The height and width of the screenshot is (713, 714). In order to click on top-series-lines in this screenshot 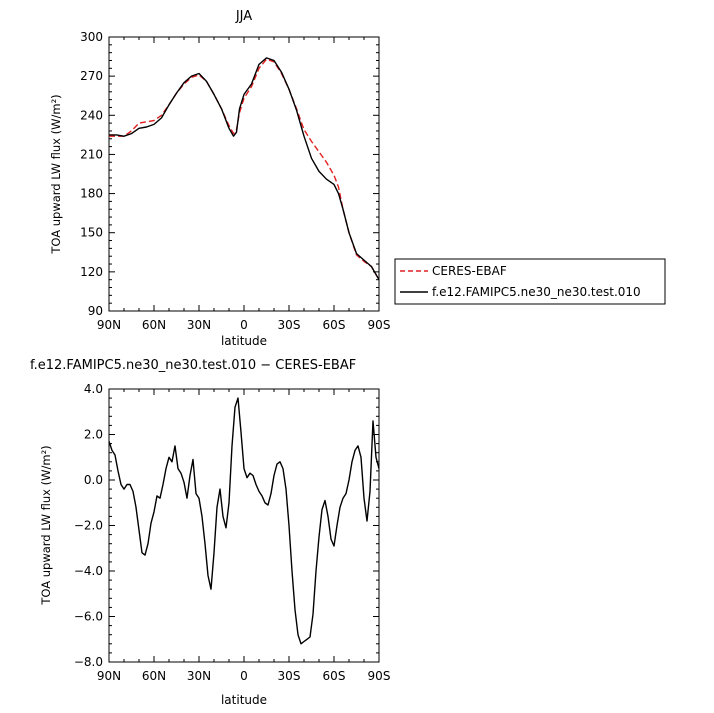, I will do `click(244, 169)`.